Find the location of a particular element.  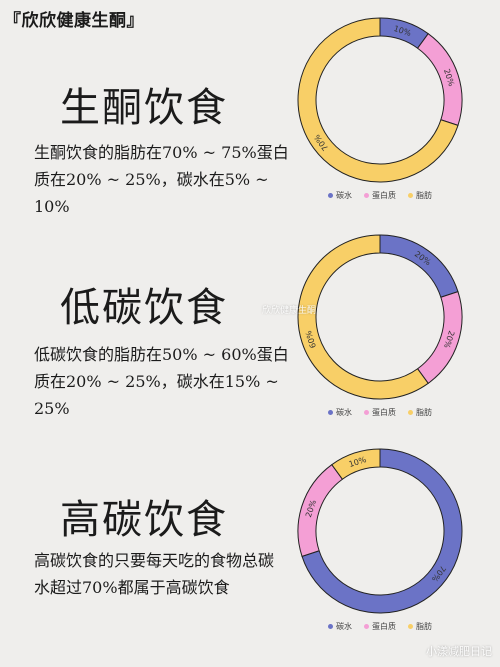

keto-legend-item-1: 蛋白质 is located at coordinates (380, 195).